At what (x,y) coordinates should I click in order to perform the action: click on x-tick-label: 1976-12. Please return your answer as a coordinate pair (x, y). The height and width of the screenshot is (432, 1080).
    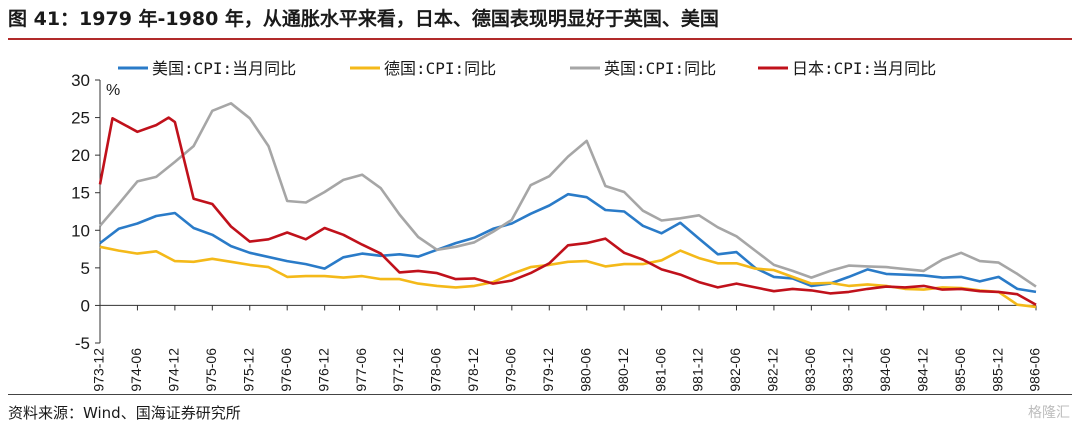
    Looking at the image, I should click on (323, 370).